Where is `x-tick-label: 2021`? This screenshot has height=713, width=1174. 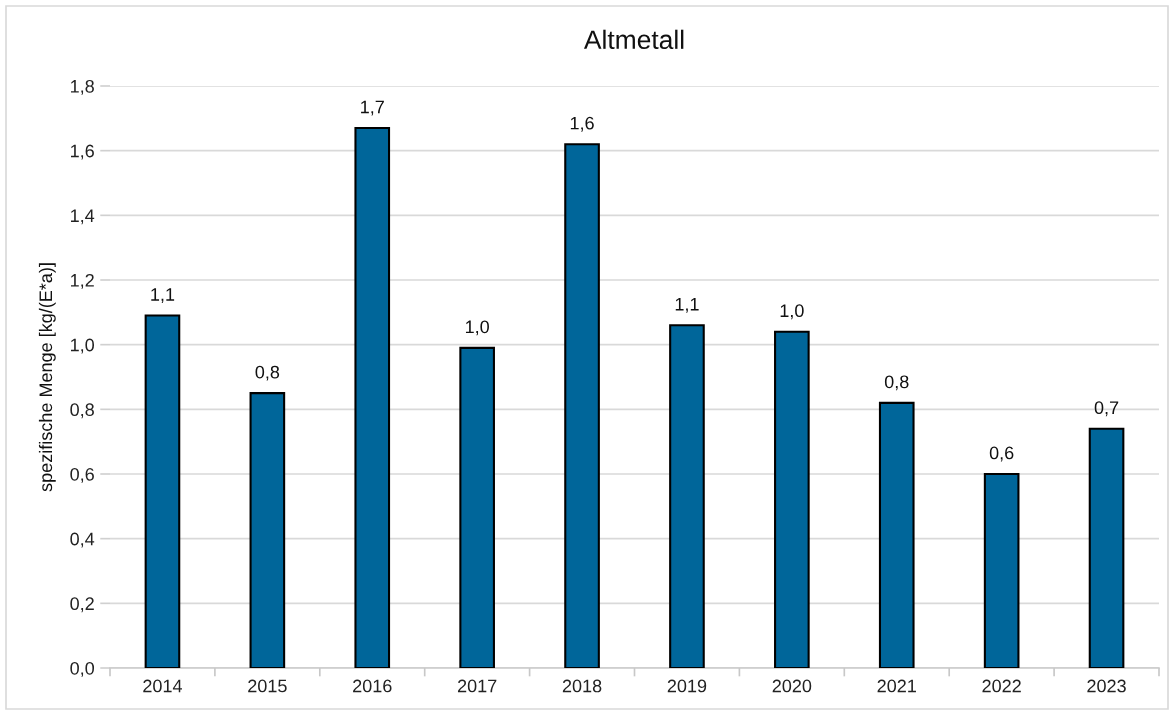
x-tick-label: 2021 is located at coordinates (896, 686).